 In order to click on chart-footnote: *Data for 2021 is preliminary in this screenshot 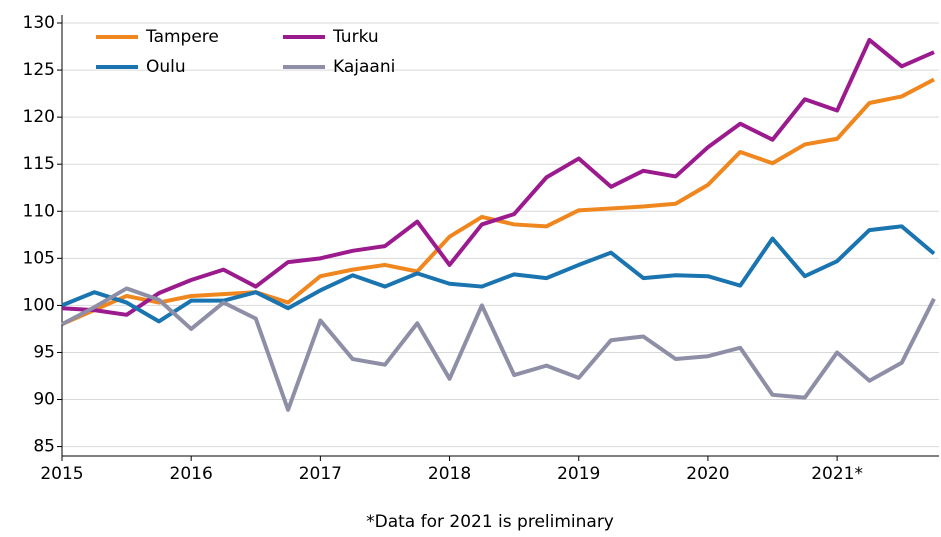, I will do `click(490, 522)`.